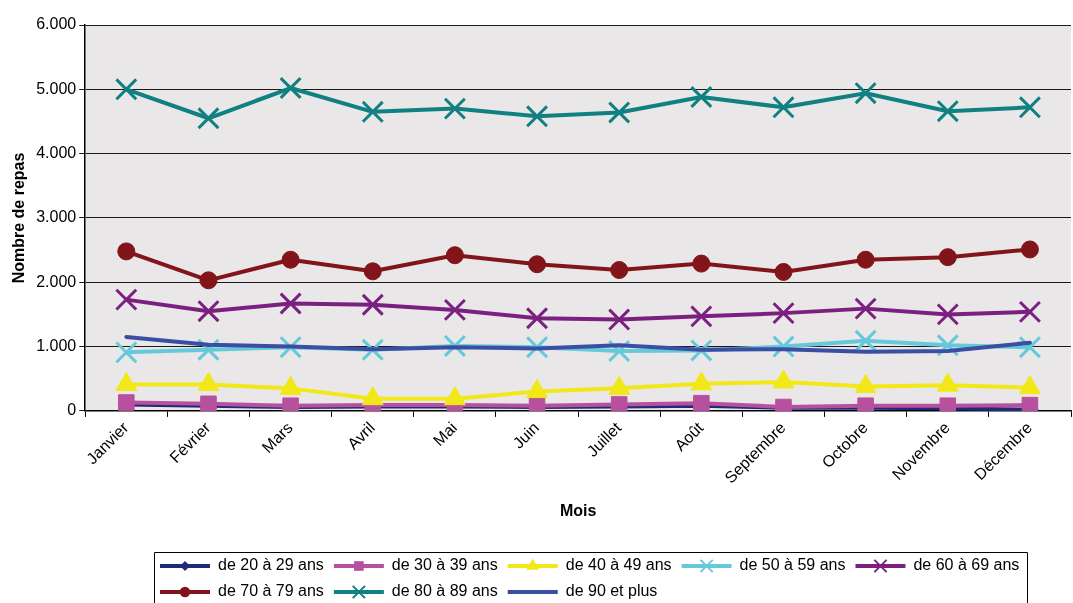 This screenshot has width=1073, height=603. Describe the element at coordinates (56, 24) in the screenshot. I see `y-tick-label: 6.000` at that location.